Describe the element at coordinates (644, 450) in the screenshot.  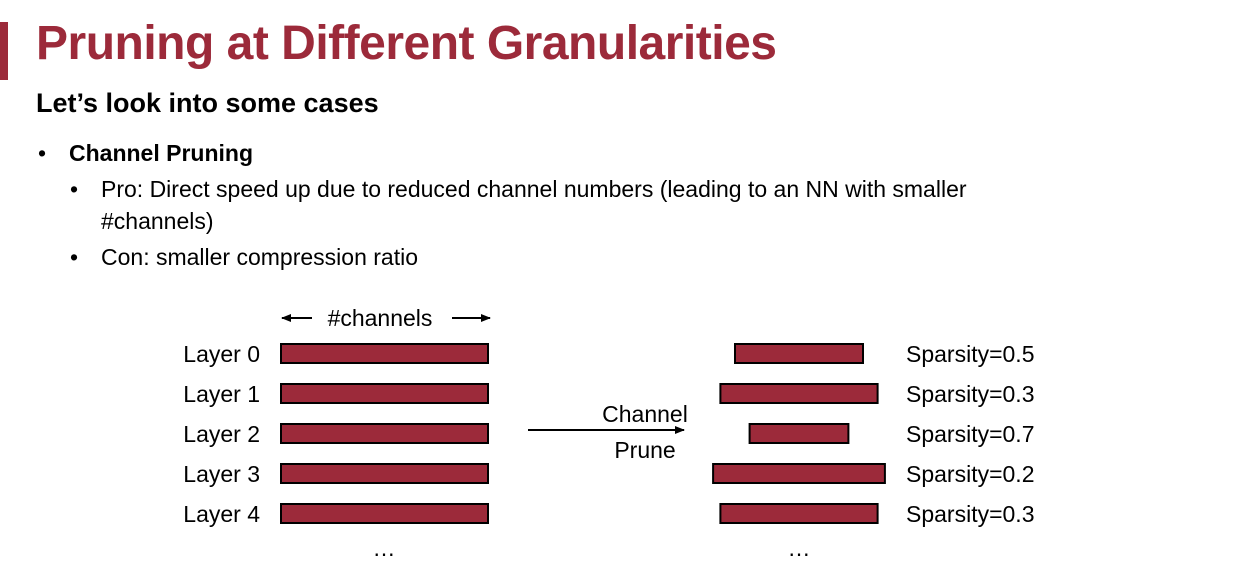
I see `prune-arrow-label-line2: Prune` at that location.